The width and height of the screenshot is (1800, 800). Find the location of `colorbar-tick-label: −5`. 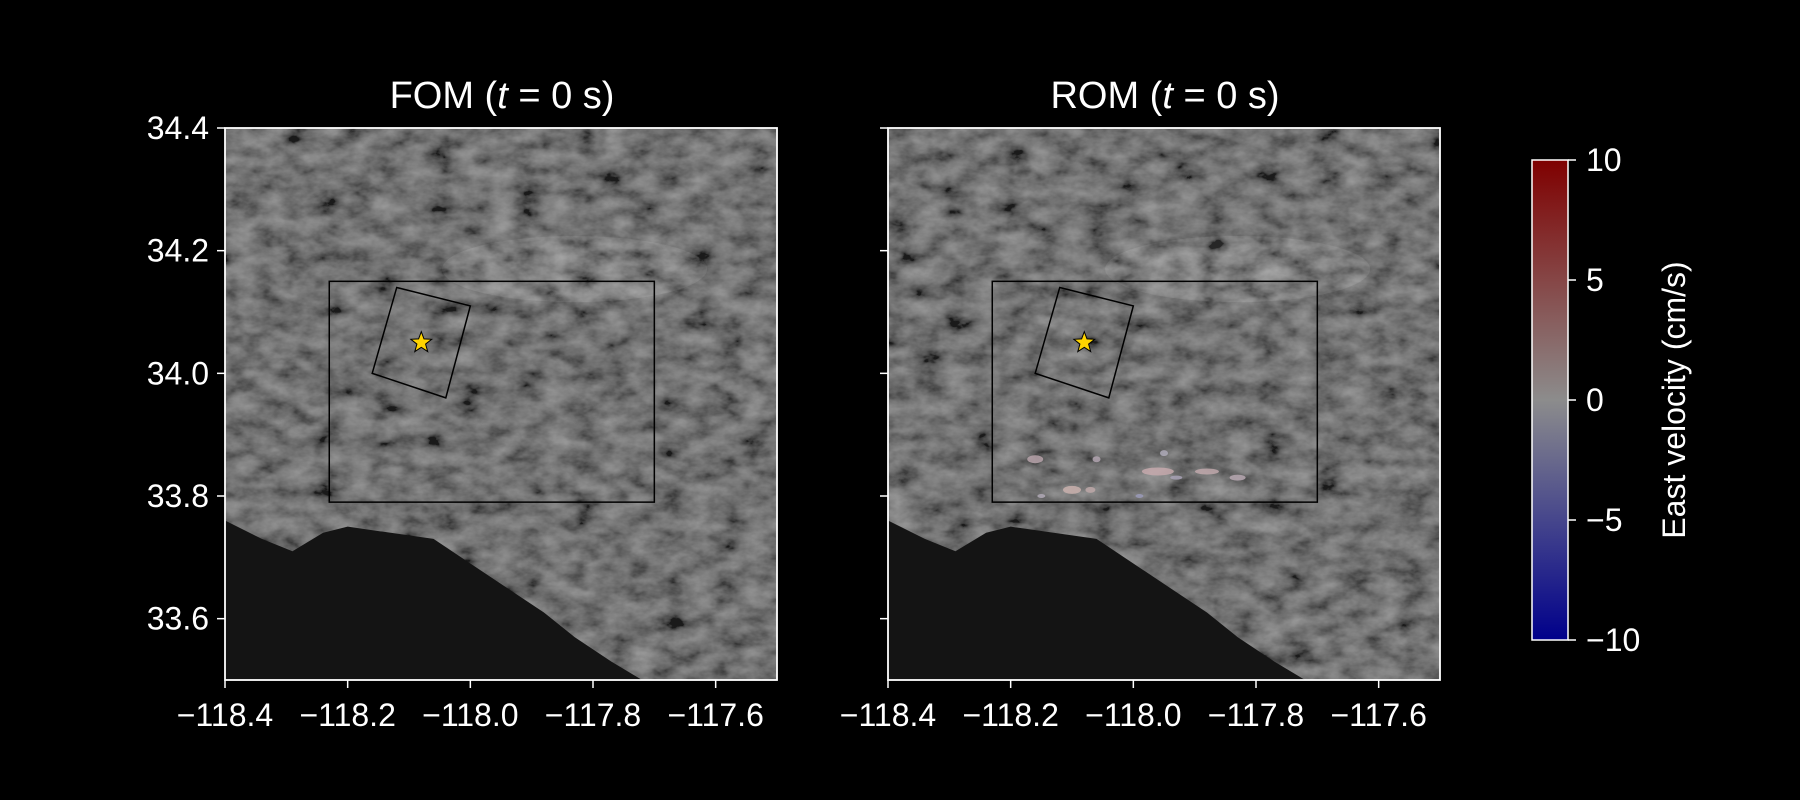

colorbar-tick-label: −5 is located at coordinates (1604, 520).